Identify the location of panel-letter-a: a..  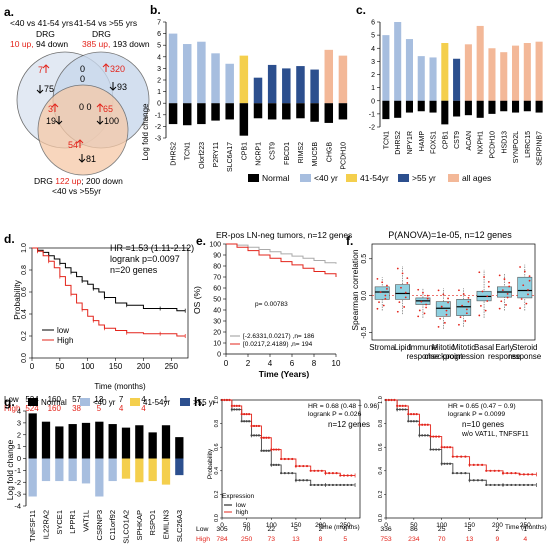
(9, 12).